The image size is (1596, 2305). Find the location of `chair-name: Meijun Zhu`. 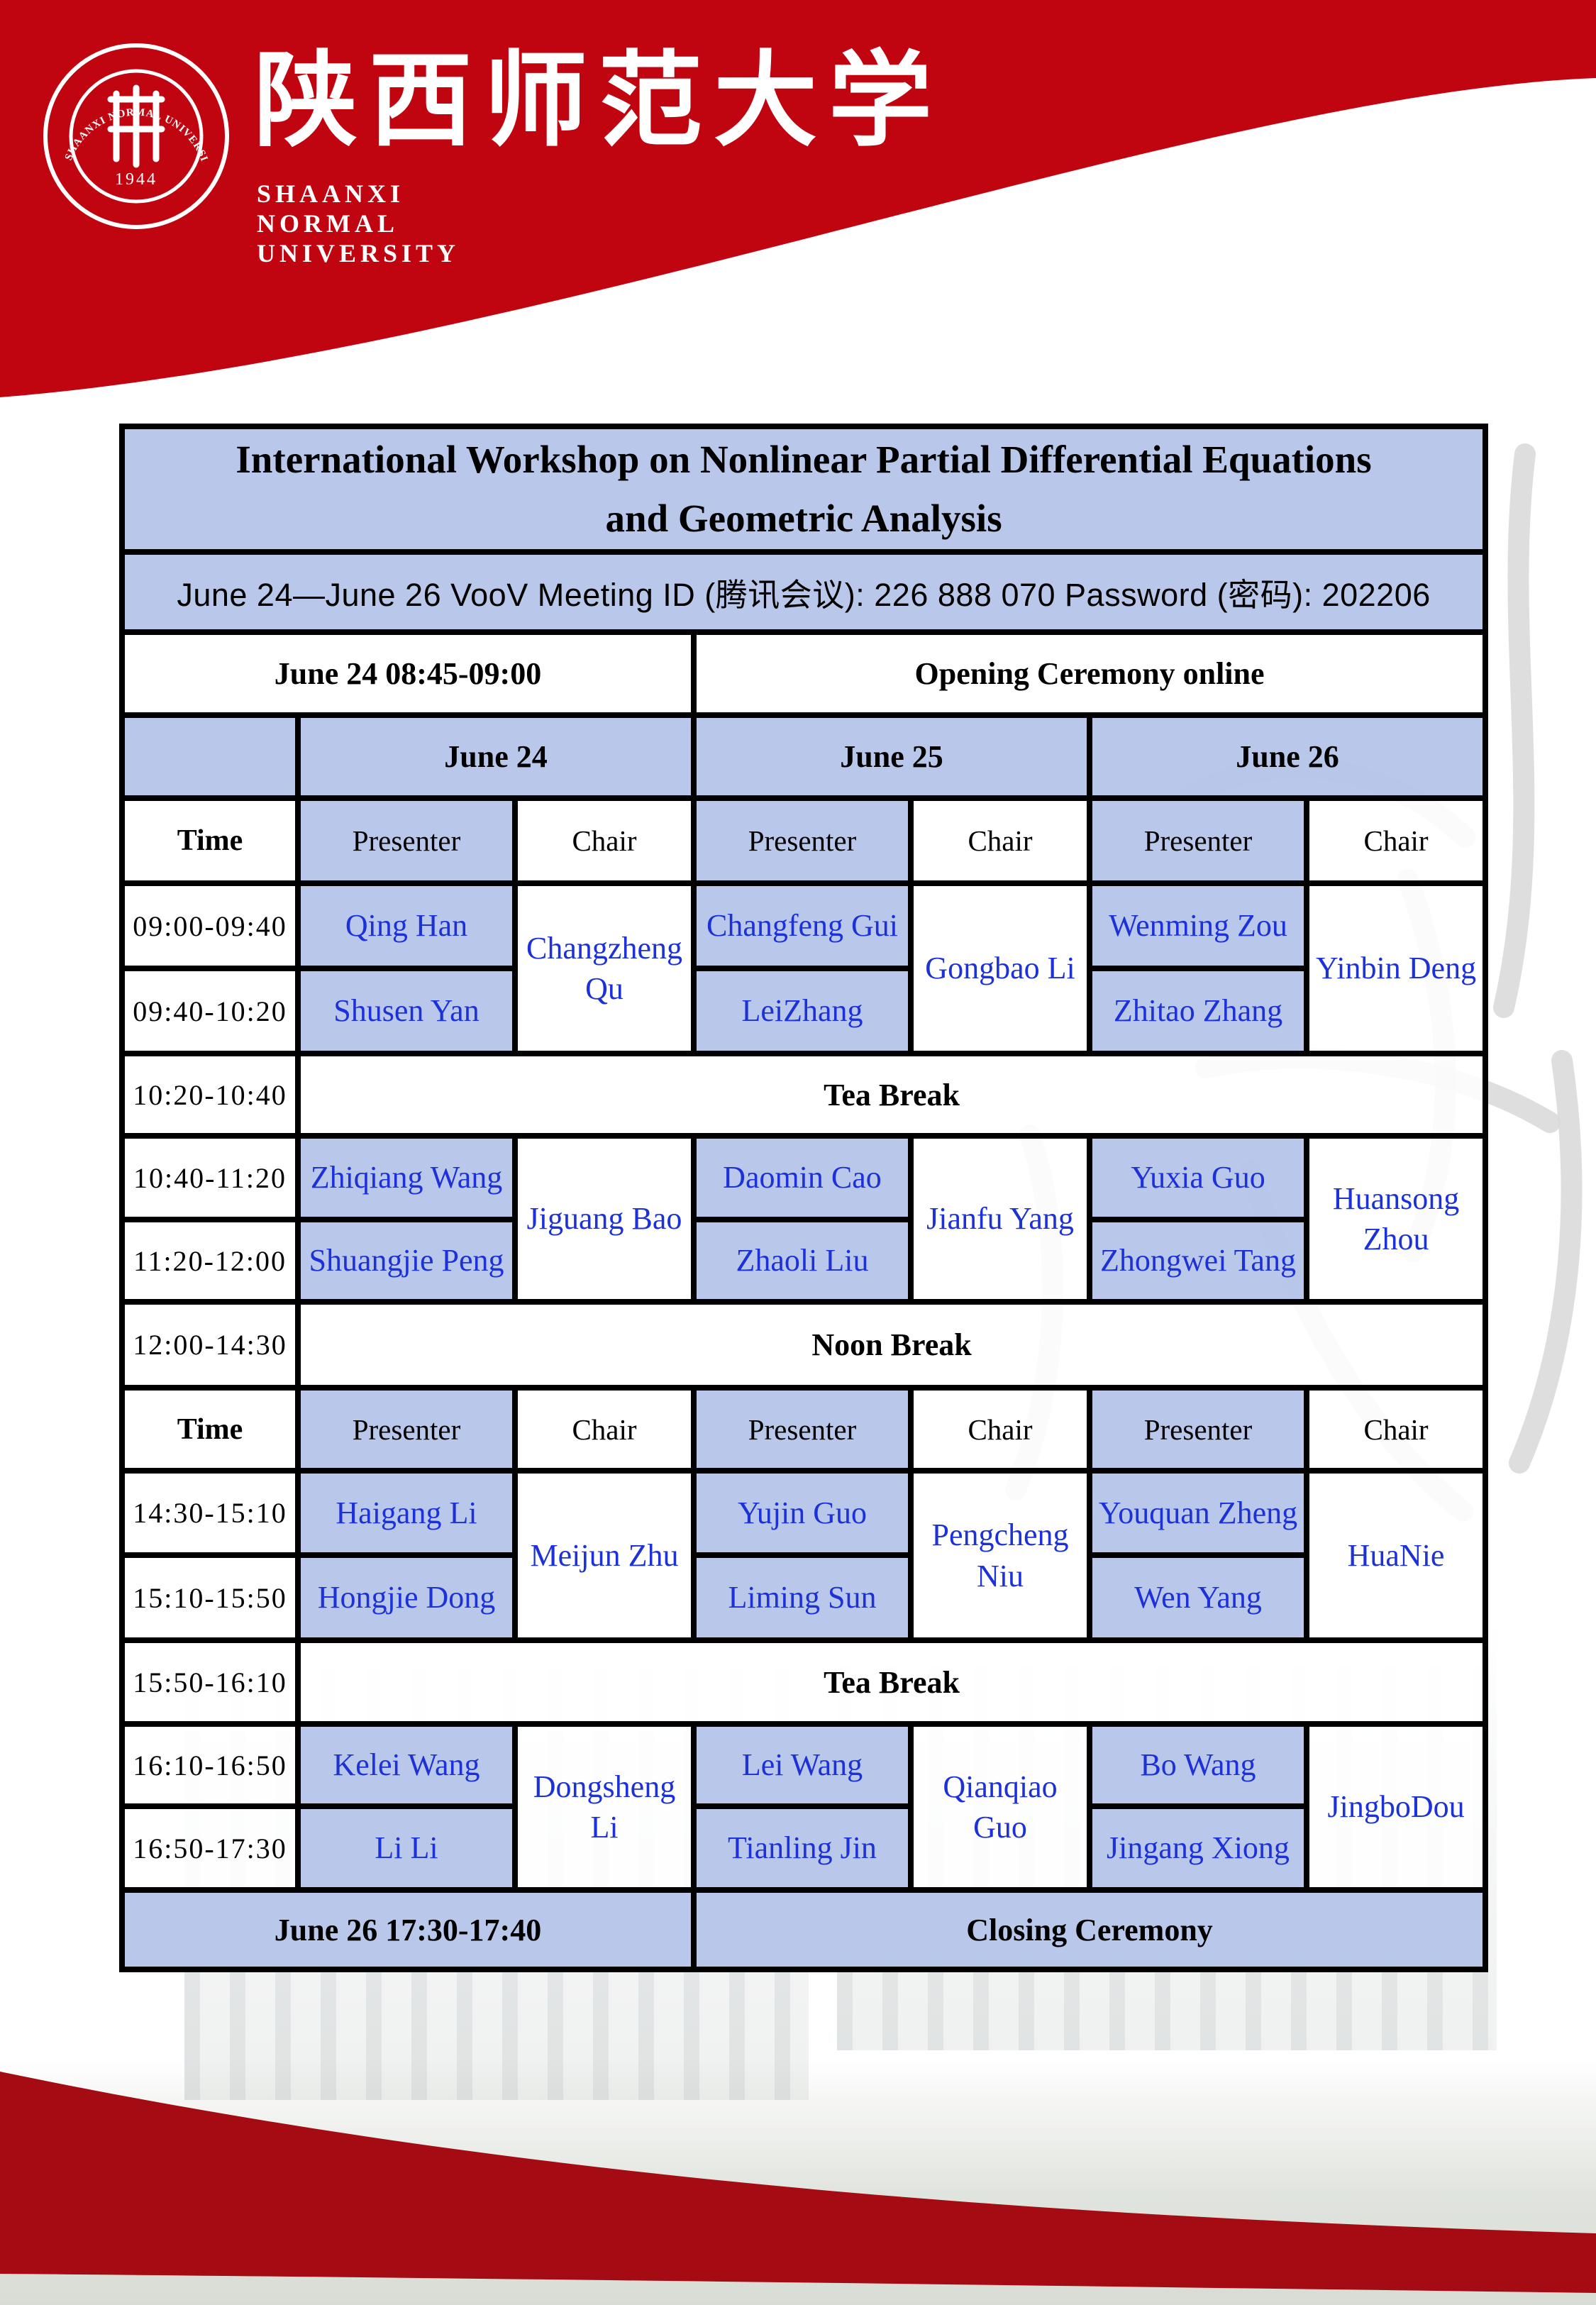

chair-name: Meijun Zhu is located at coordinates (604, 1556).